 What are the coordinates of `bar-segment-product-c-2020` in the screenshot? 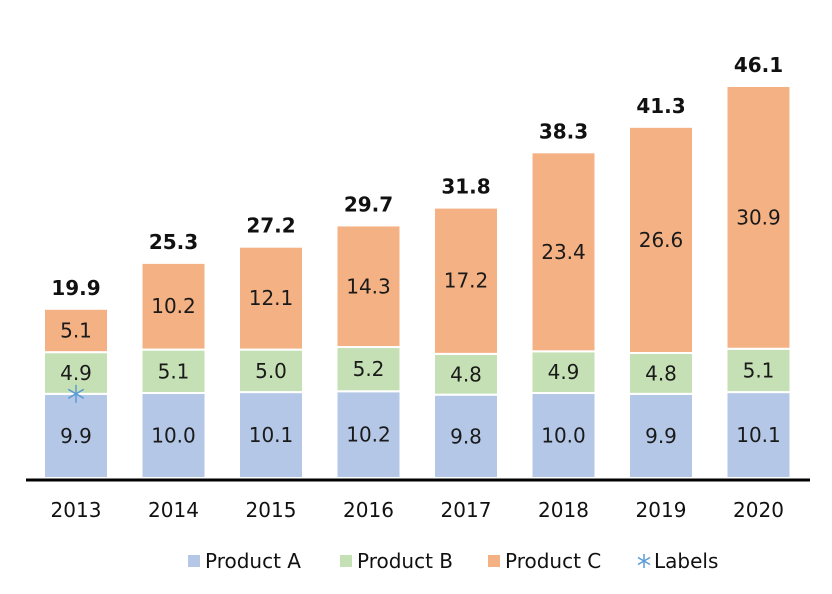 It's located at (758, 217).